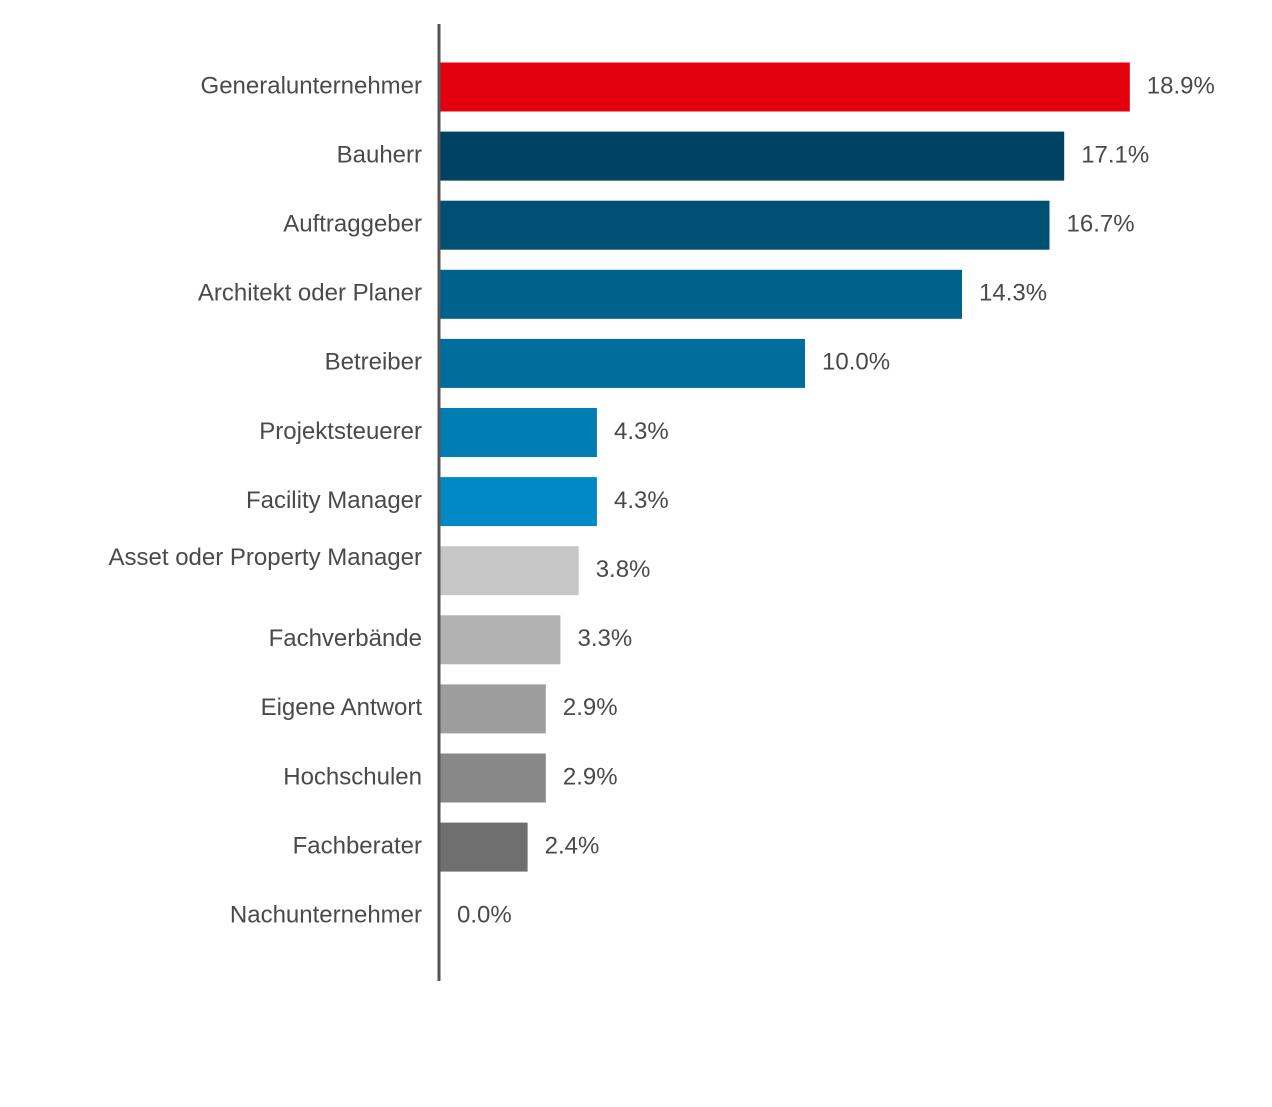 The height and width of the screenshot is (1107, 1272). What do you see at coordinates (340, 431) in the screenshot?
I see `category-label: Projektsteuerer` at bounding box center [340, 431].